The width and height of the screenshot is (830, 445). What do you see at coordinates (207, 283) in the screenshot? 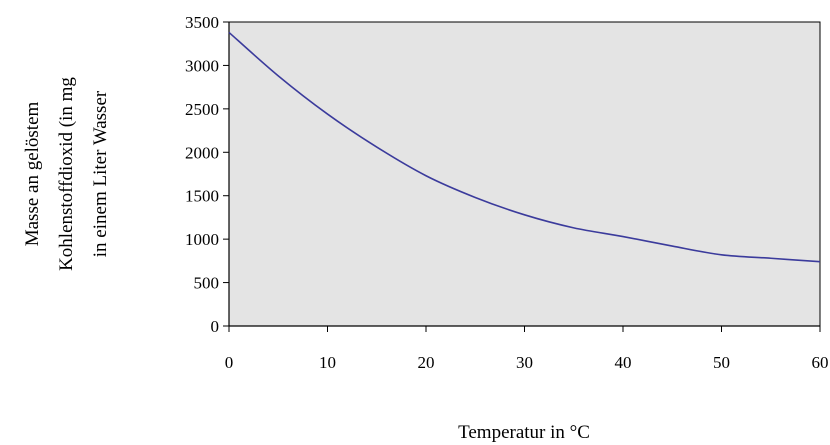
I see `y-tick-label: 500` at bounding box center [207, 283].